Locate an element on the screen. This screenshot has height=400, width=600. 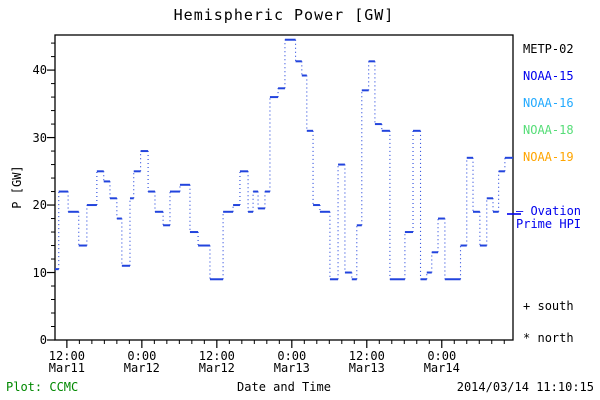
x-tick-label: 12:00 Mar13 is located at coordinates (366, 362).